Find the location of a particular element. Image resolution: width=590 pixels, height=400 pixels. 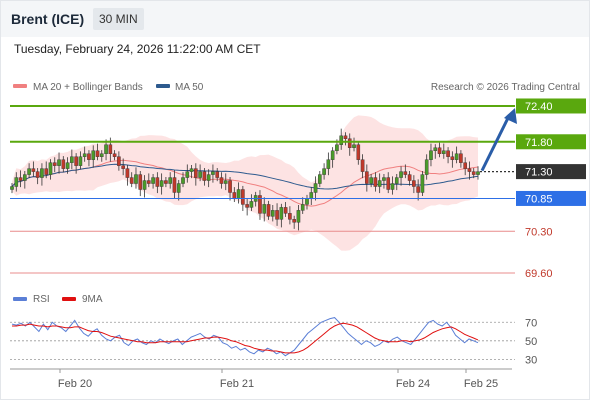

level-label-resistance: 71.80 is located at coordinates (539, 143).